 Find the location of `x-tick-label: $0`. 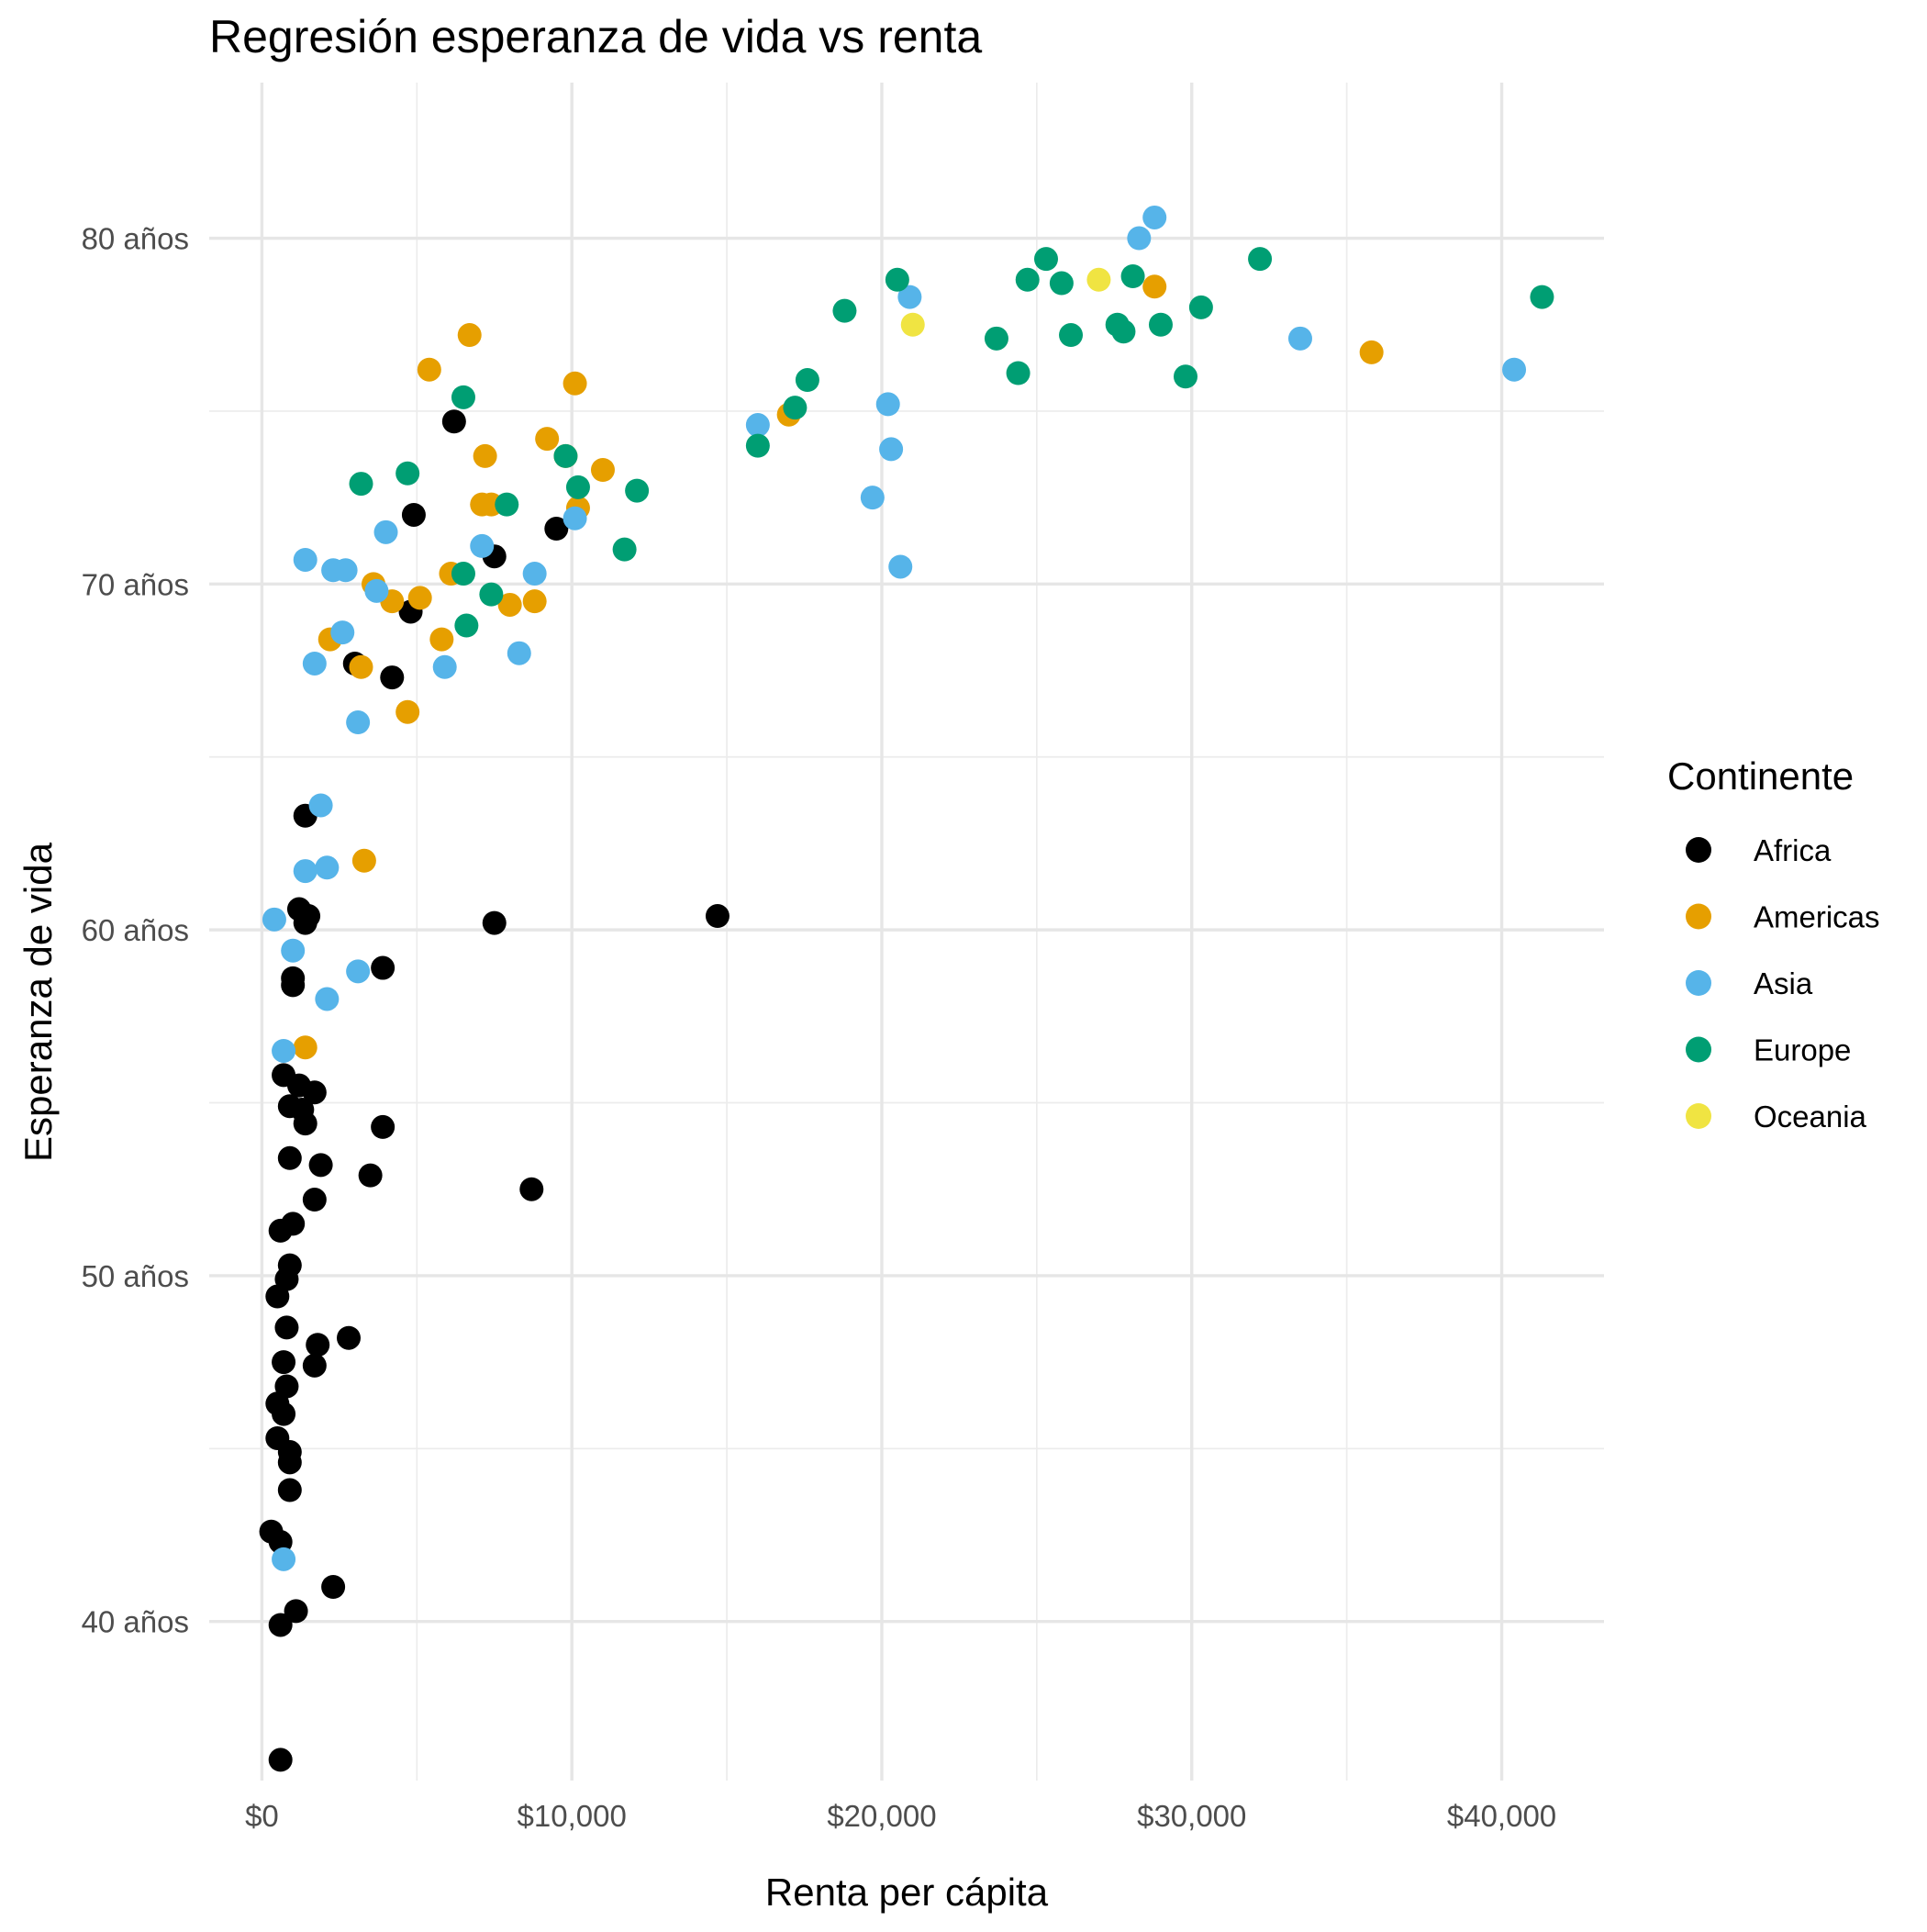

x-tick-label: $0 is located at coordinates (262, 1816).